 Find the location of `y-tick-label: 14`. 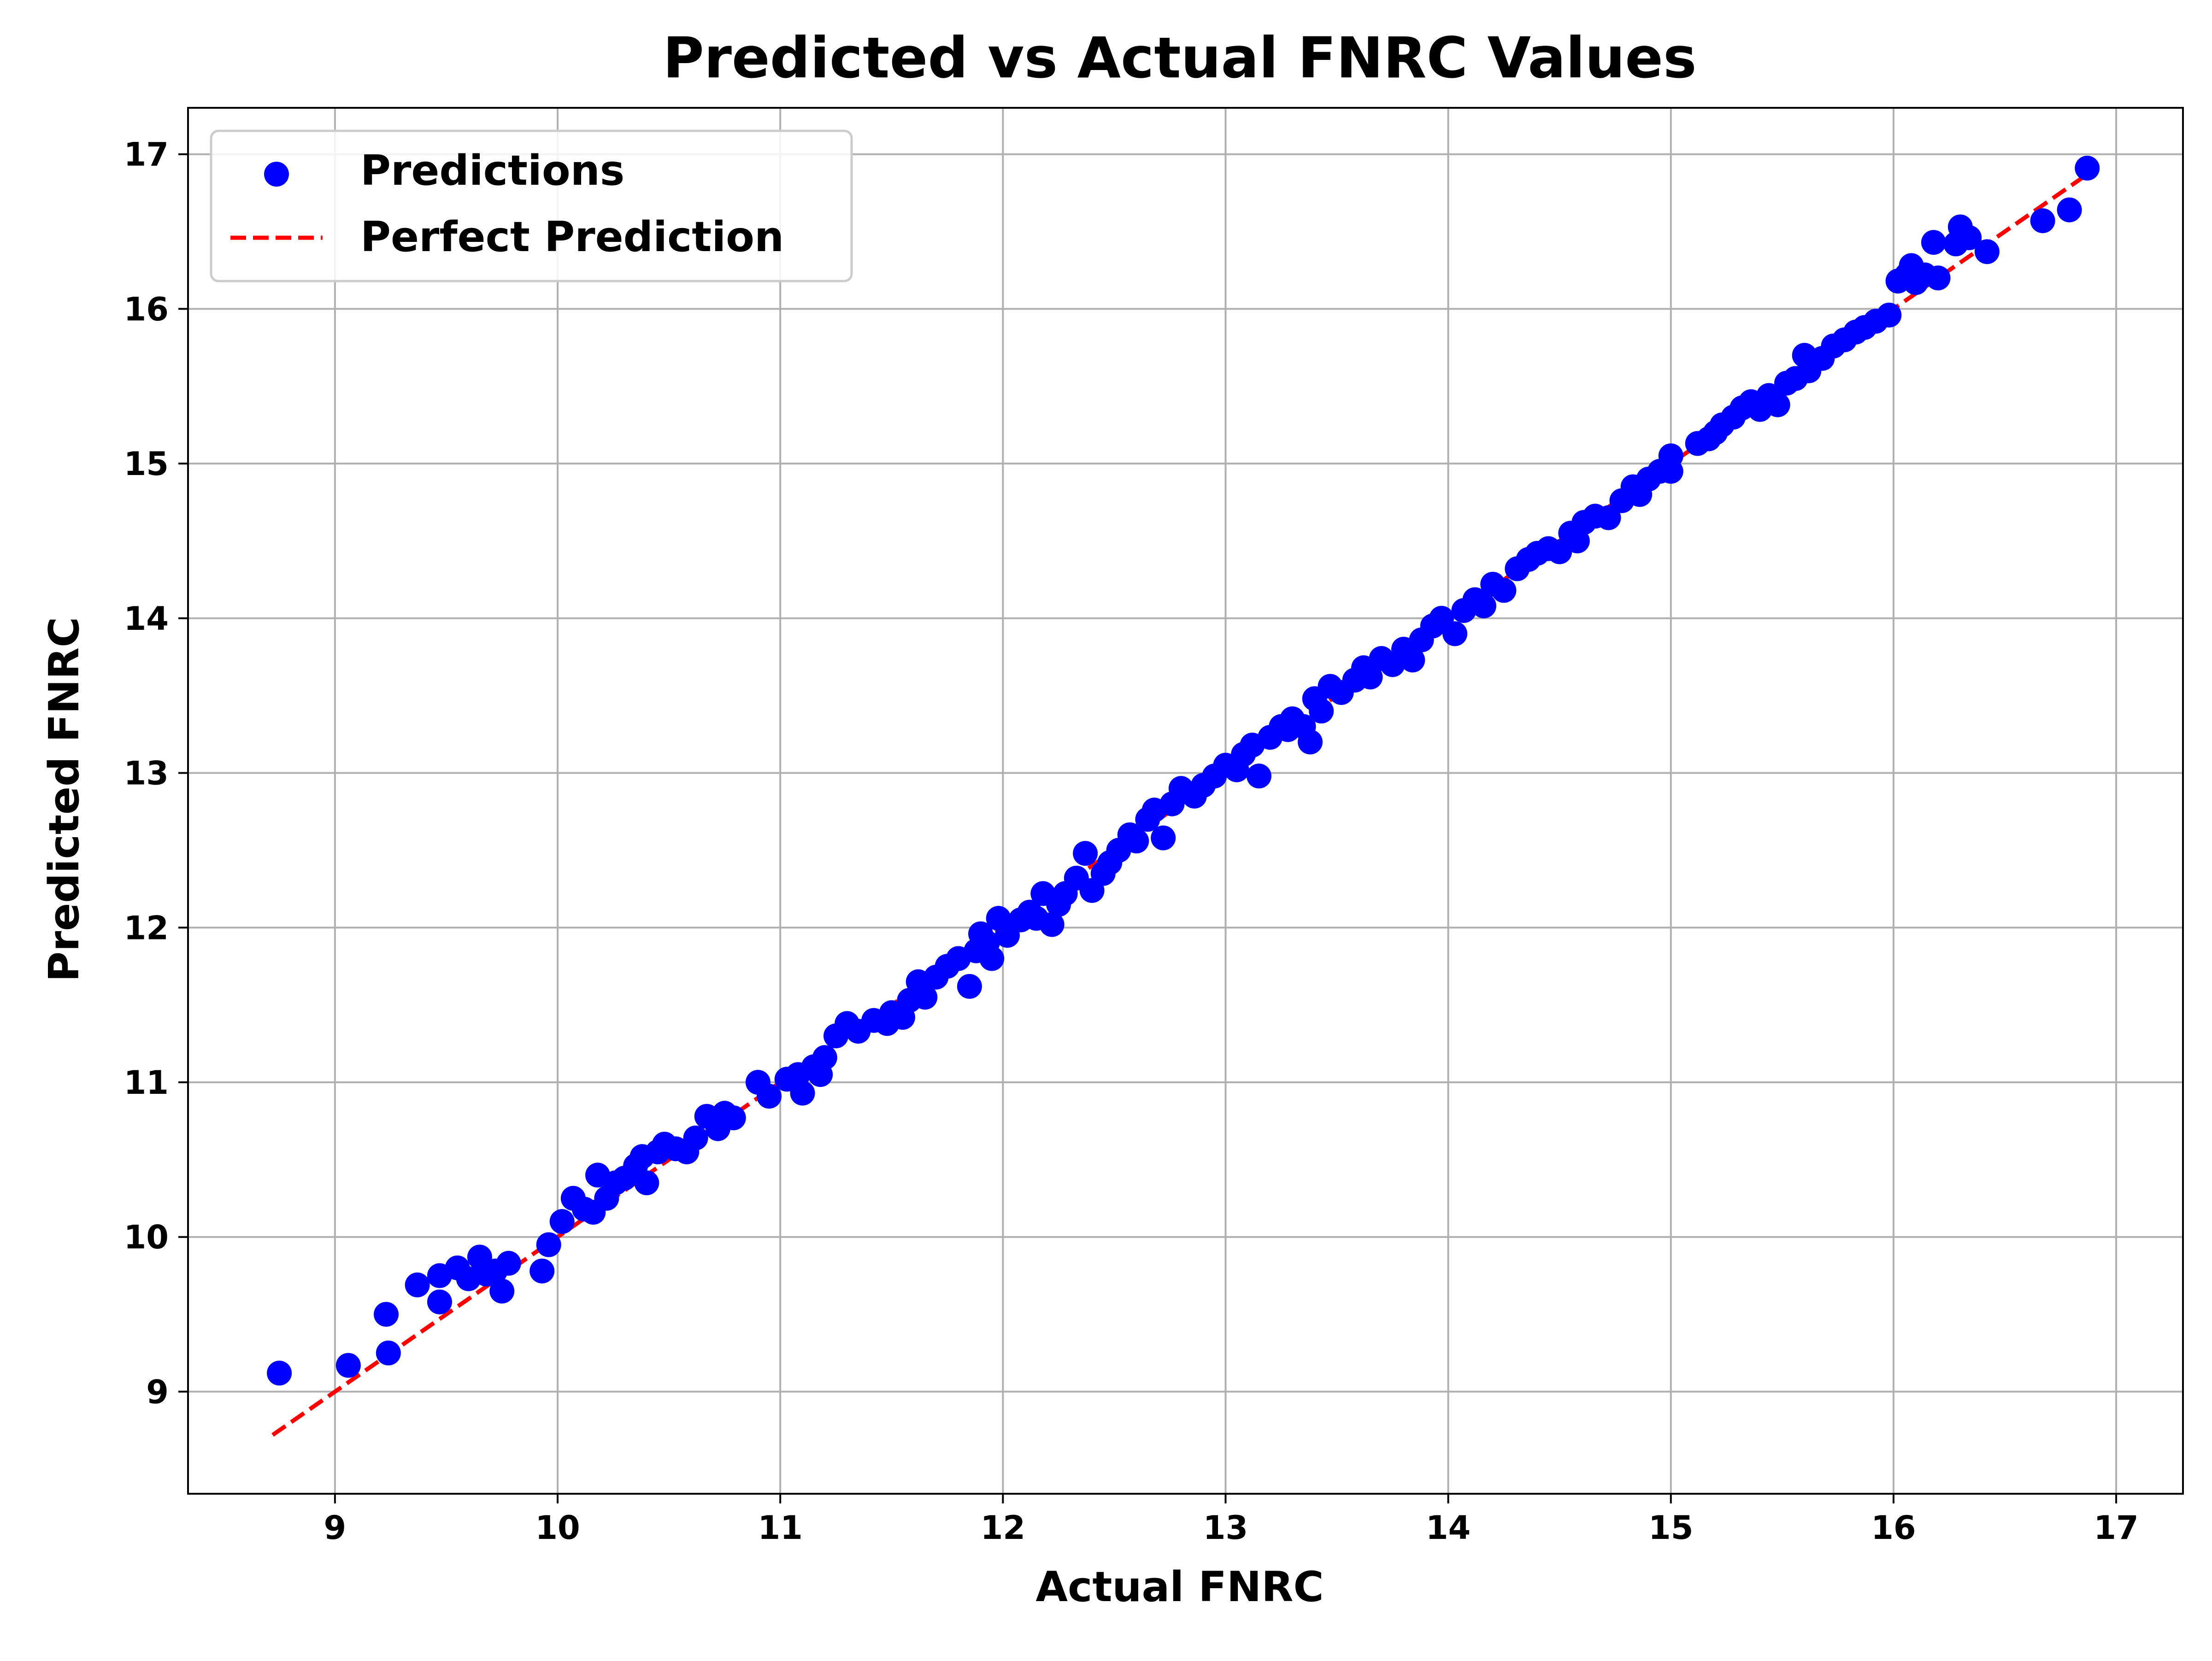

y-tick-label: 14 is located at coordinates (146, 619).